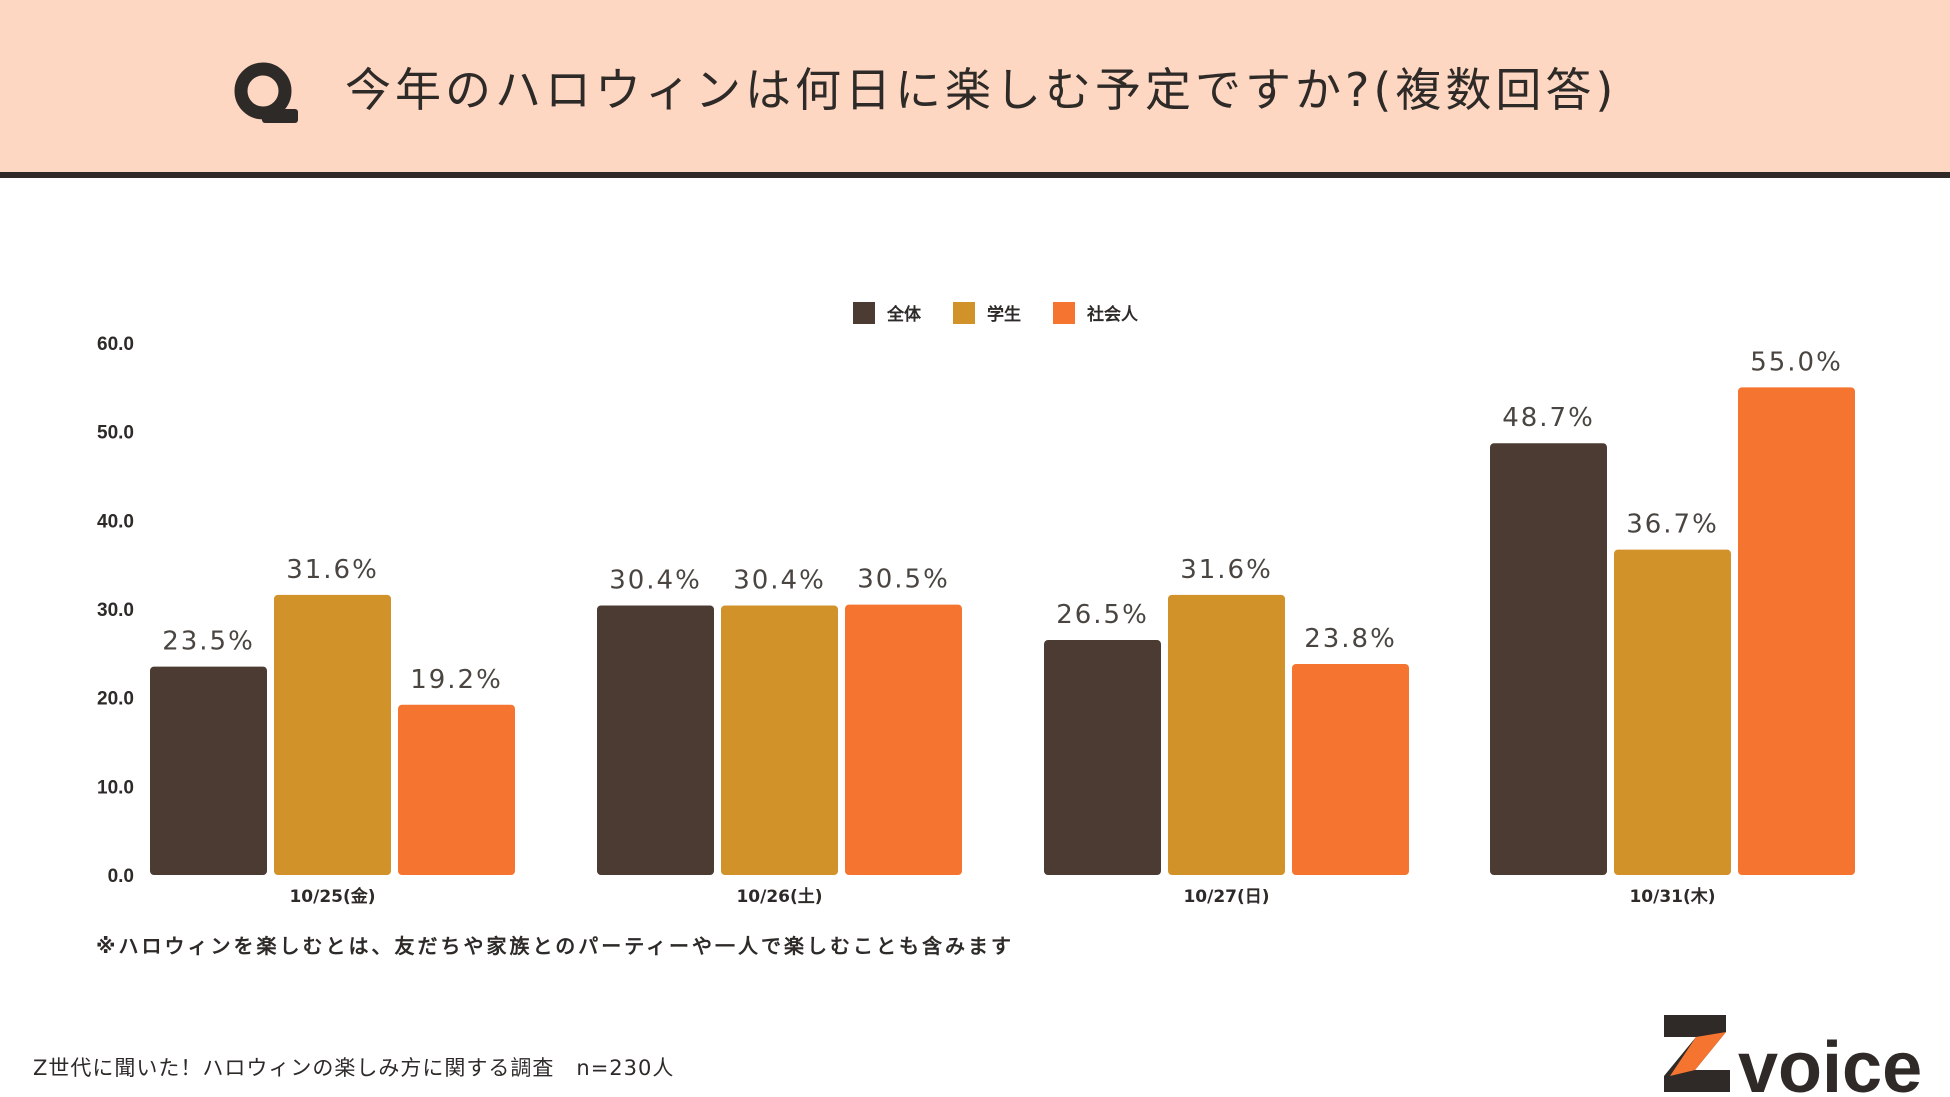 The width and height of the screenshot is (1950, 1097). I want to click on y-tick-label: 10.0, so click(115, 787).